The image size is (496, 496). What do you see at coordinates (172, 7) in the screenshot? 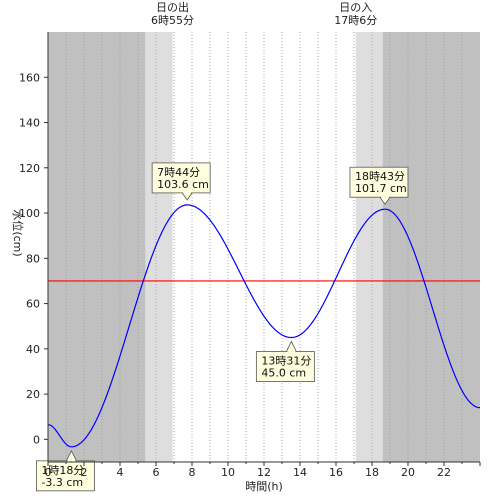
I see `sunrise-label: 日の出` at bounding box center [172, 7].